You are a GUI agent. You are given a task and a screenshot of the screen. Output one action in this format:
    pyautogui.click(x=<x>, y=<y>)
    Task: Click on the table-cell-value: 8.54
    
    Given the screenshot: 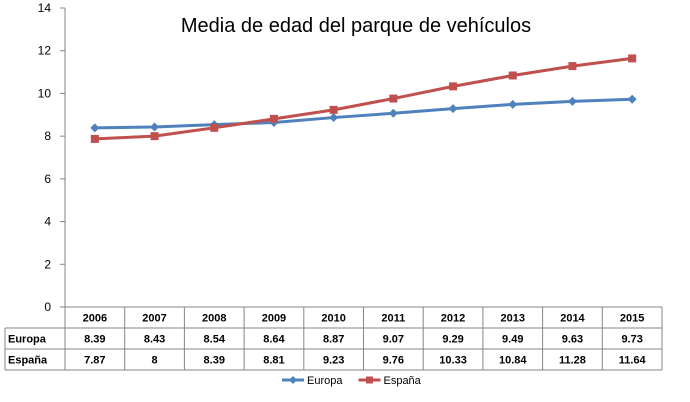 What is the action you would take?
    pyautogui.click(x=215, y=340)
    